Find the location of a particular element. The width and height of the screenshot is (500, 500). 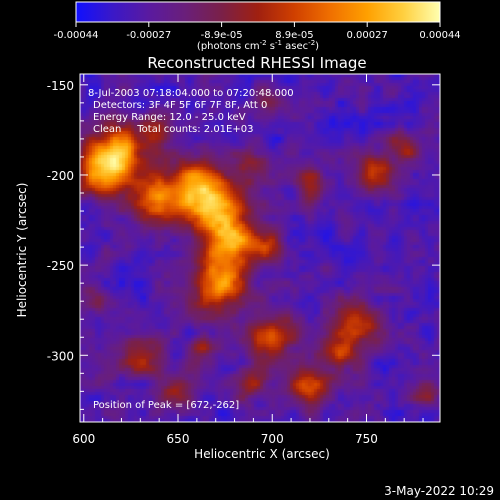

x-tick-label: 650 is located at coordinates (178, 439).